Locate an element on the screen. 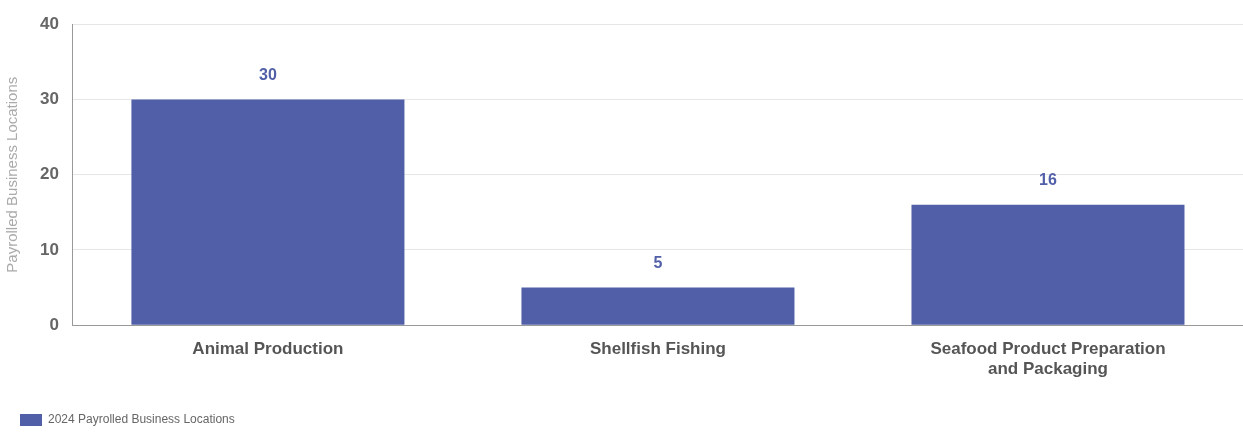 This screenshot has height=436, width=1243. y-tick-label: 0 is located at coordinates (54, 324).